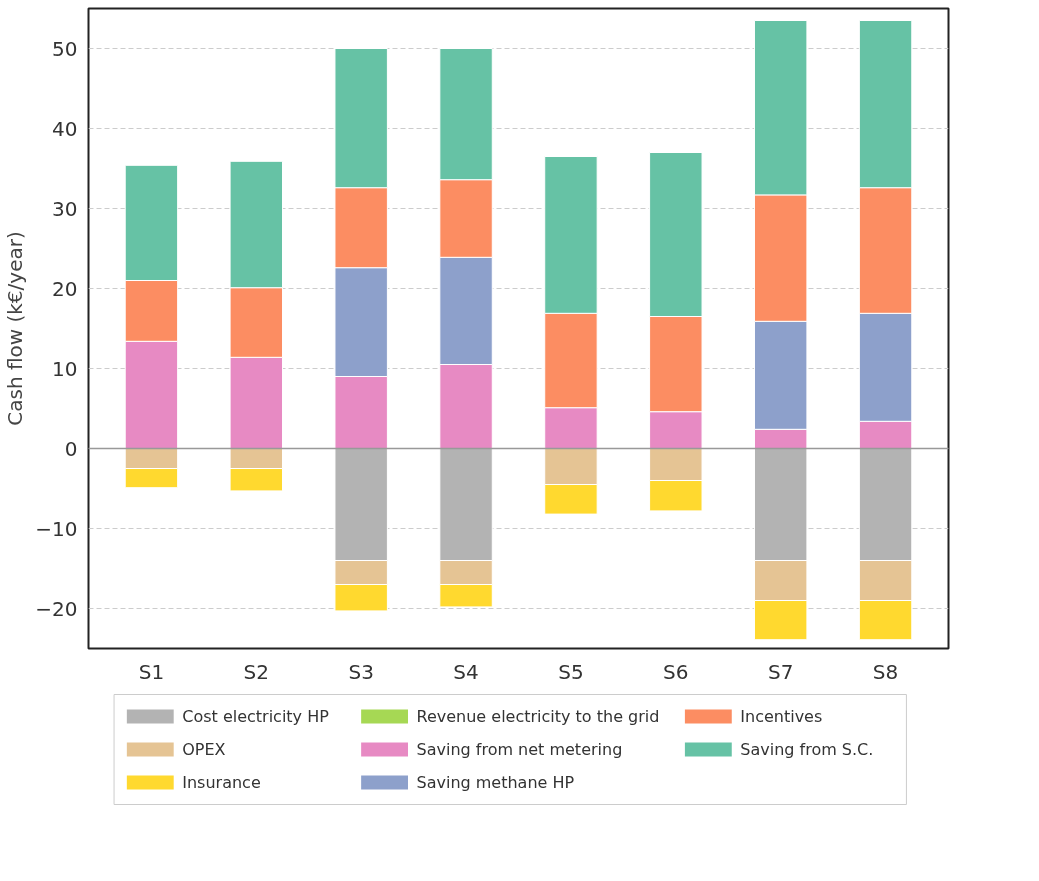 The height and width of the screenshot is (881, 1039). What do you see at coordinates (780, 671) in the screenshot?
I see `x-tick-label: S7` at bounding box center [780, 671].